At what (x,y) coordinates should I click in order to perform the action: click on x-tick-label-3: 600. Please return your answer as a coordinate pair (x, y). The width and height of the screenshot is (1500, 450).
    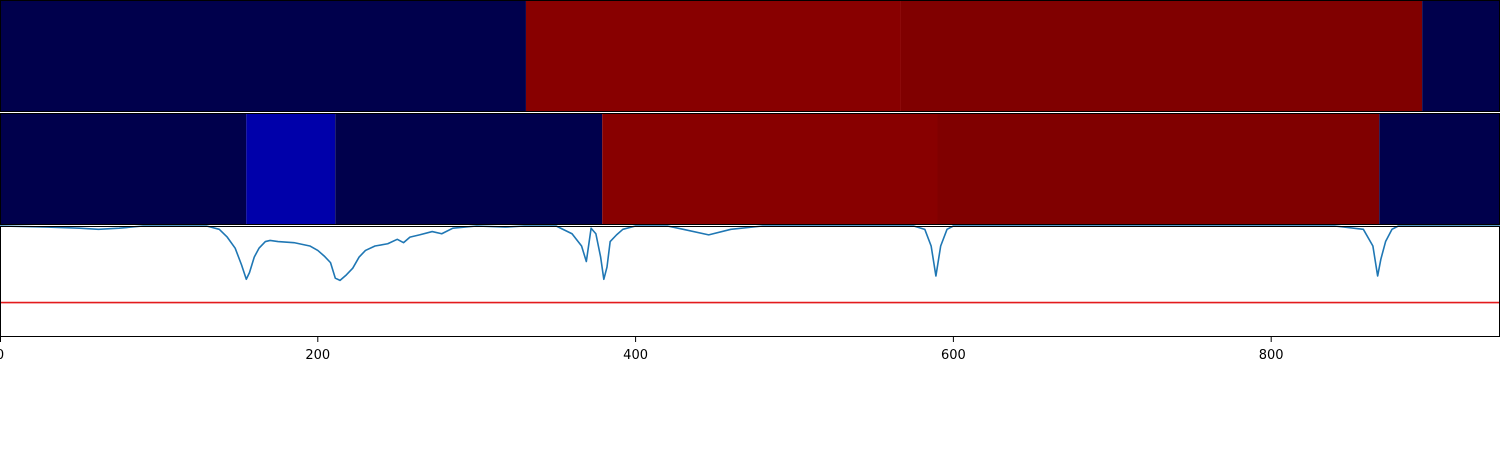
    Looking at the image, I should click on (953, 355).